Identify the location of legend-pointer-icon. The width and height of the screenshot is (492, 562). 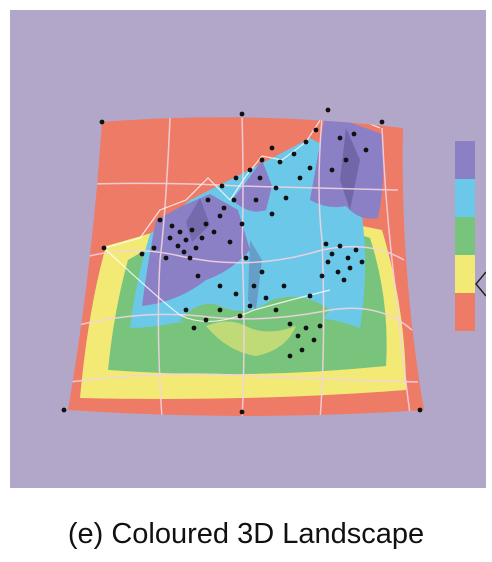
(480, 284).